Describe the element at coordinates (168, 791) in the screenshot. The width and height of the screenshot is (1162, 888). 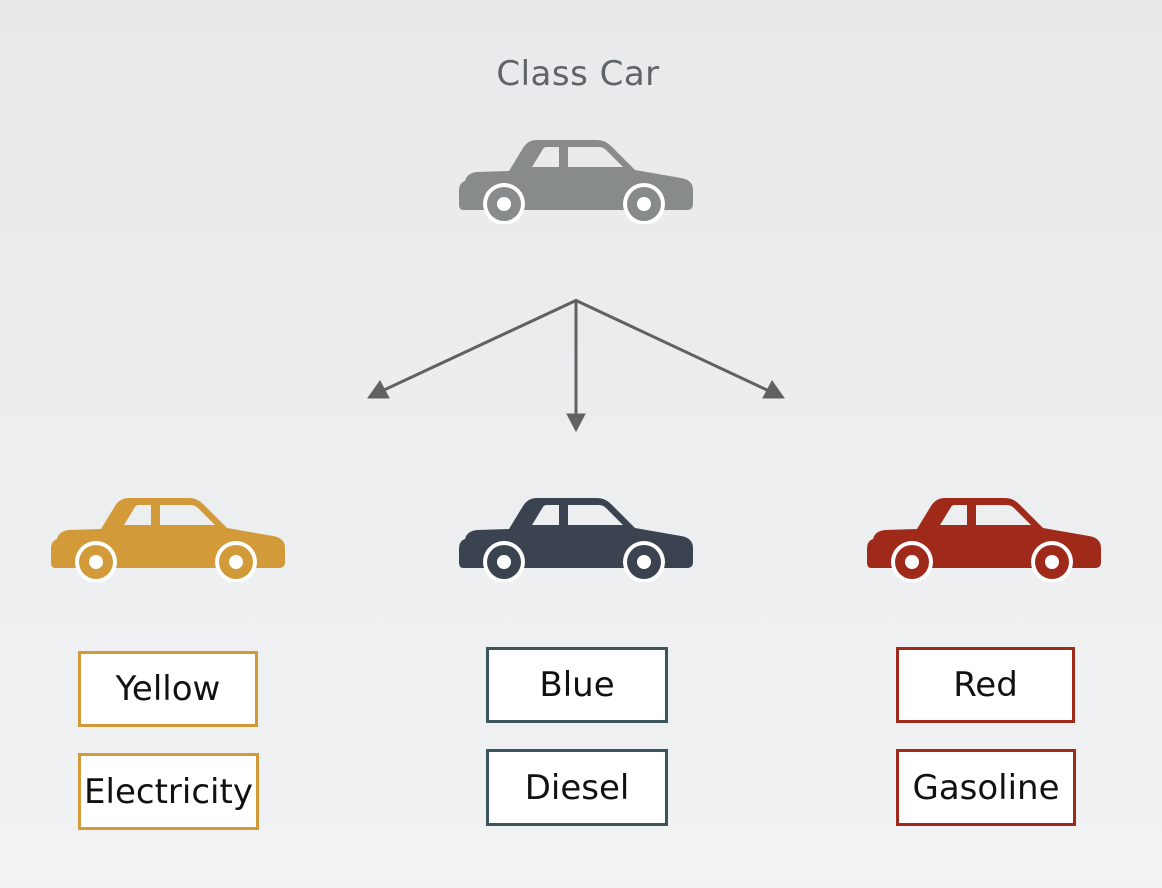
I see `yellow-fuel-label-box: Electricity` at that location.